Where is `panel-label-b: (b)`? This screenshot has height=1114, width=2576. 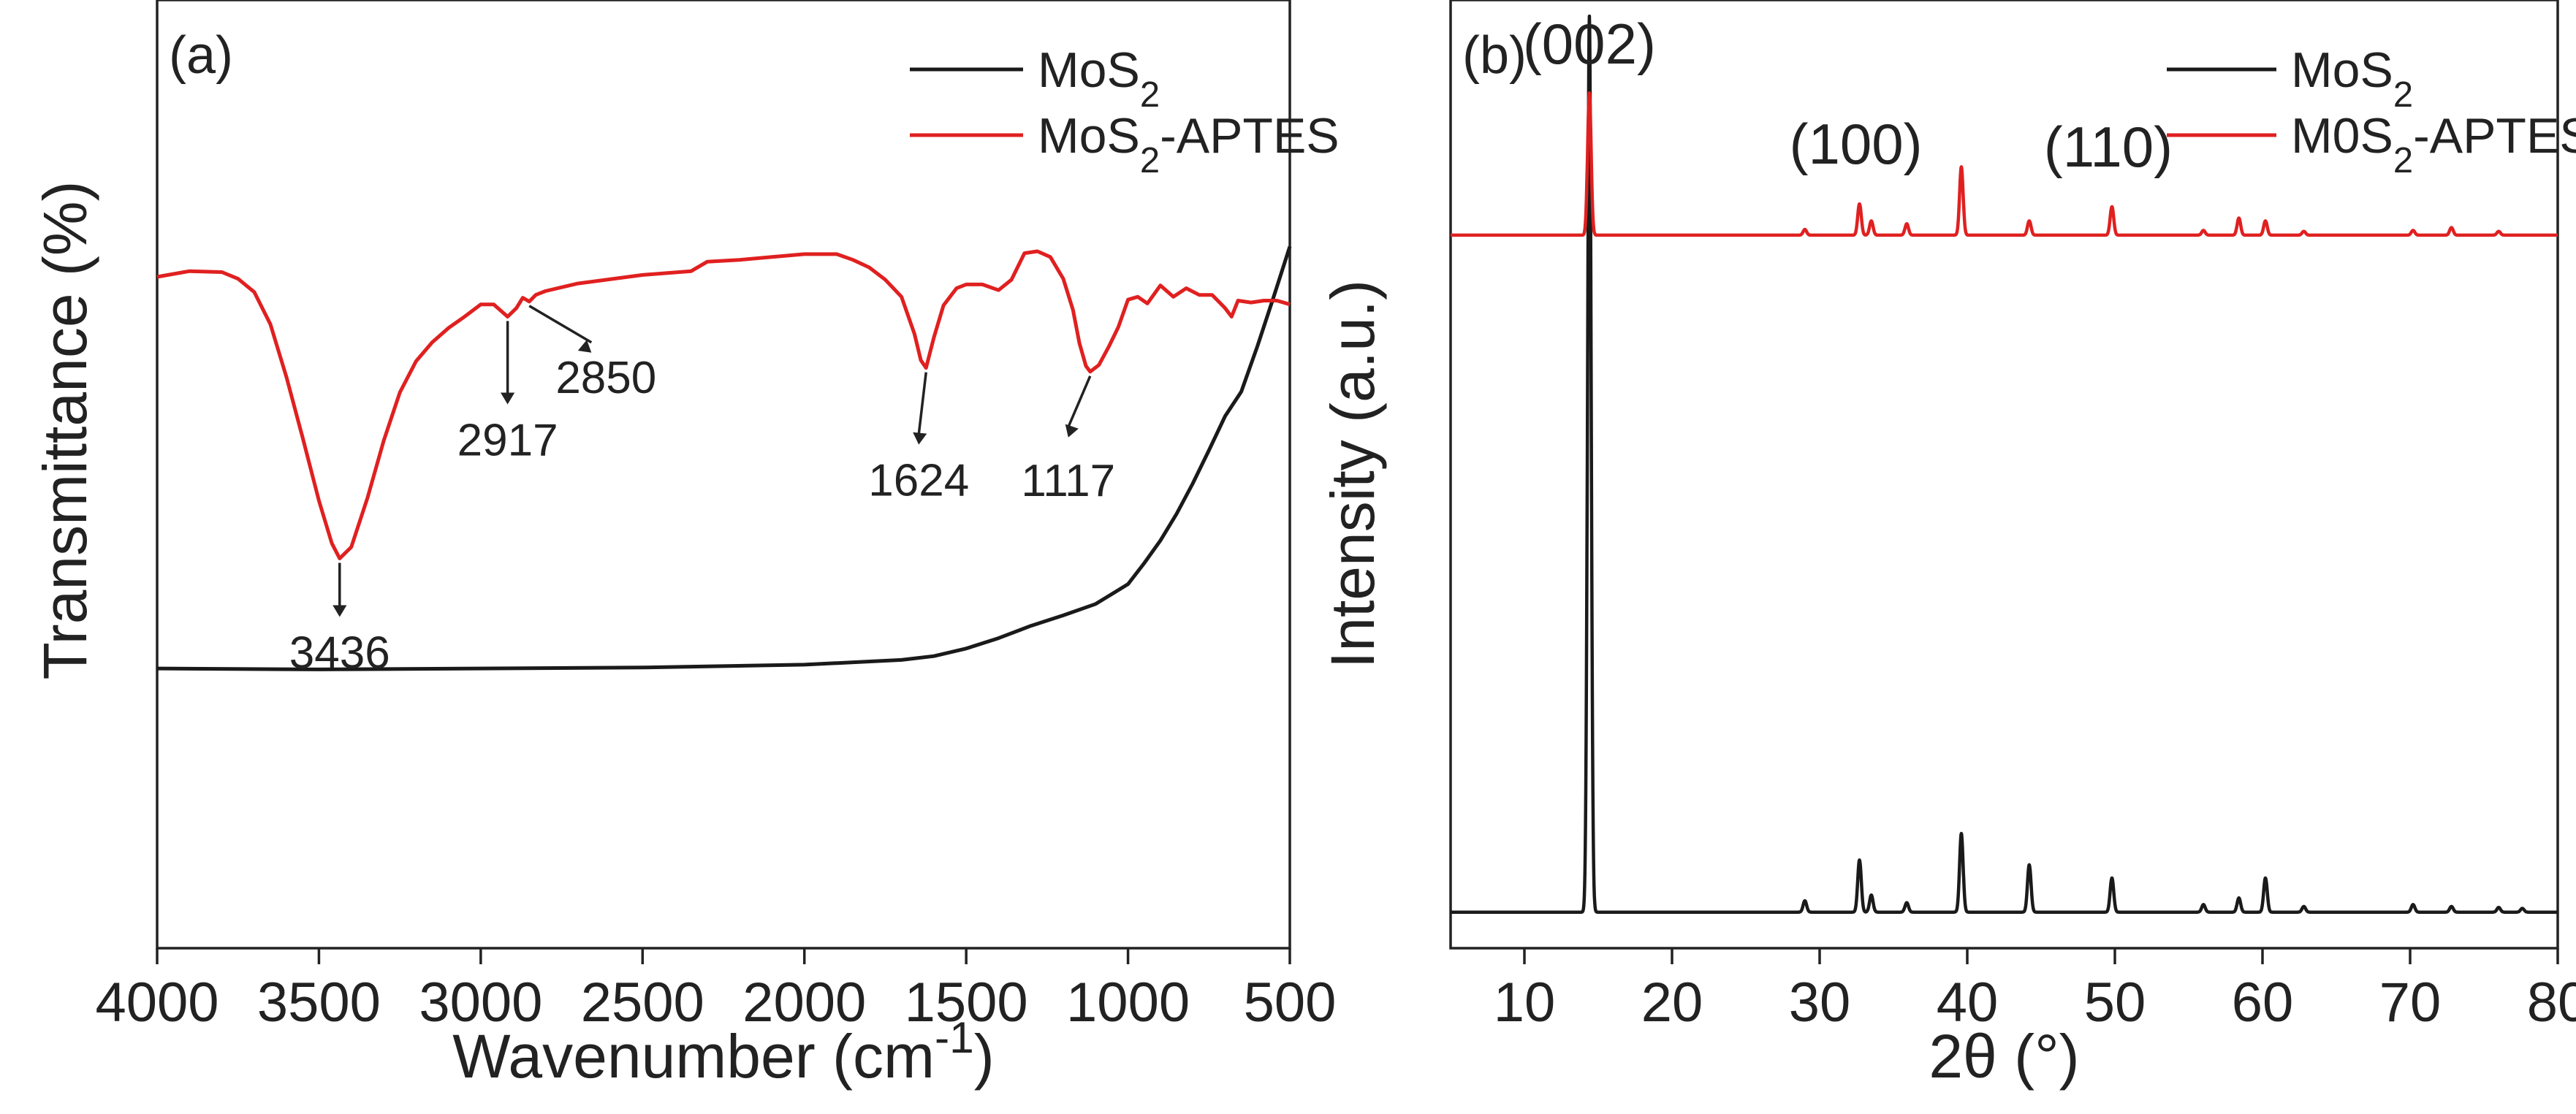
panel-label-b: (b) is located at coordinates (1494, 55).